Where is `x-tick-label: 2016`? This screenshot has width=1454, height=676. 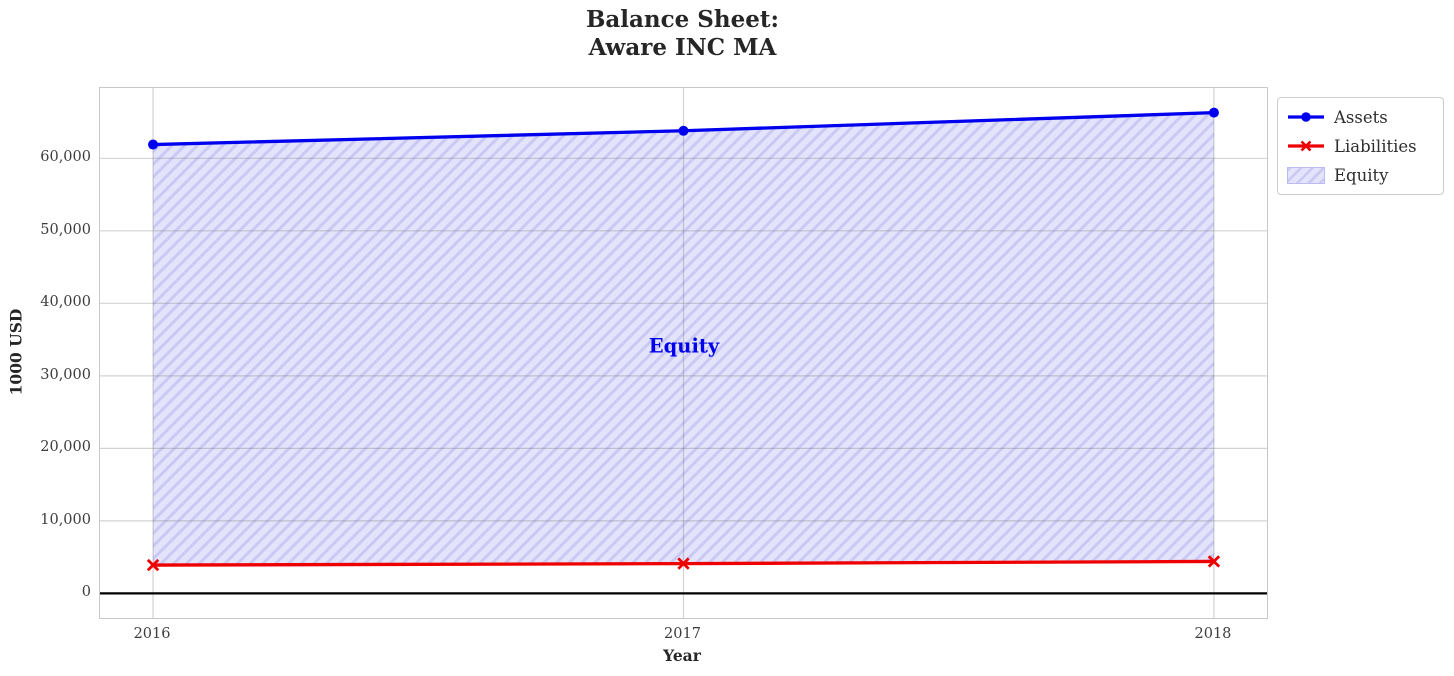
x-tick-label: 2016 is located at coordinates (152, 634).